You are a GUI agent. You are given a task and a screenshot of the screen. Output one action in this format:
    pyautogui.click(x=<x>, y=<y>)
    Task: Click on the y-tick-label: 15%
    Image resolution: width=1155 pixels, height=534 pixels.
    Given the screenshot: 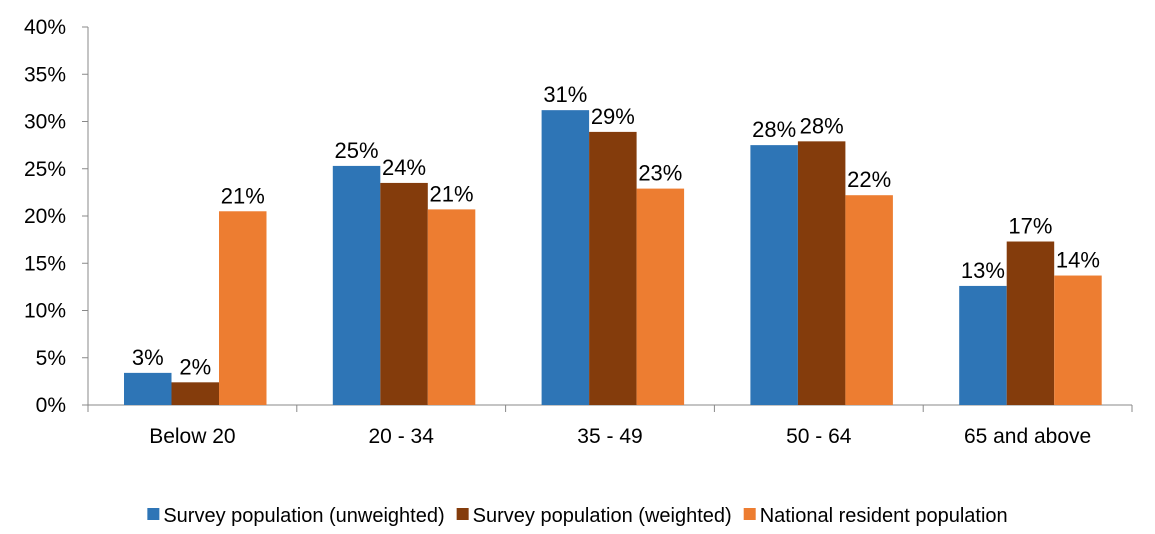 What is the action you would take?
    pyautogui.click(x=45, y=263)
    